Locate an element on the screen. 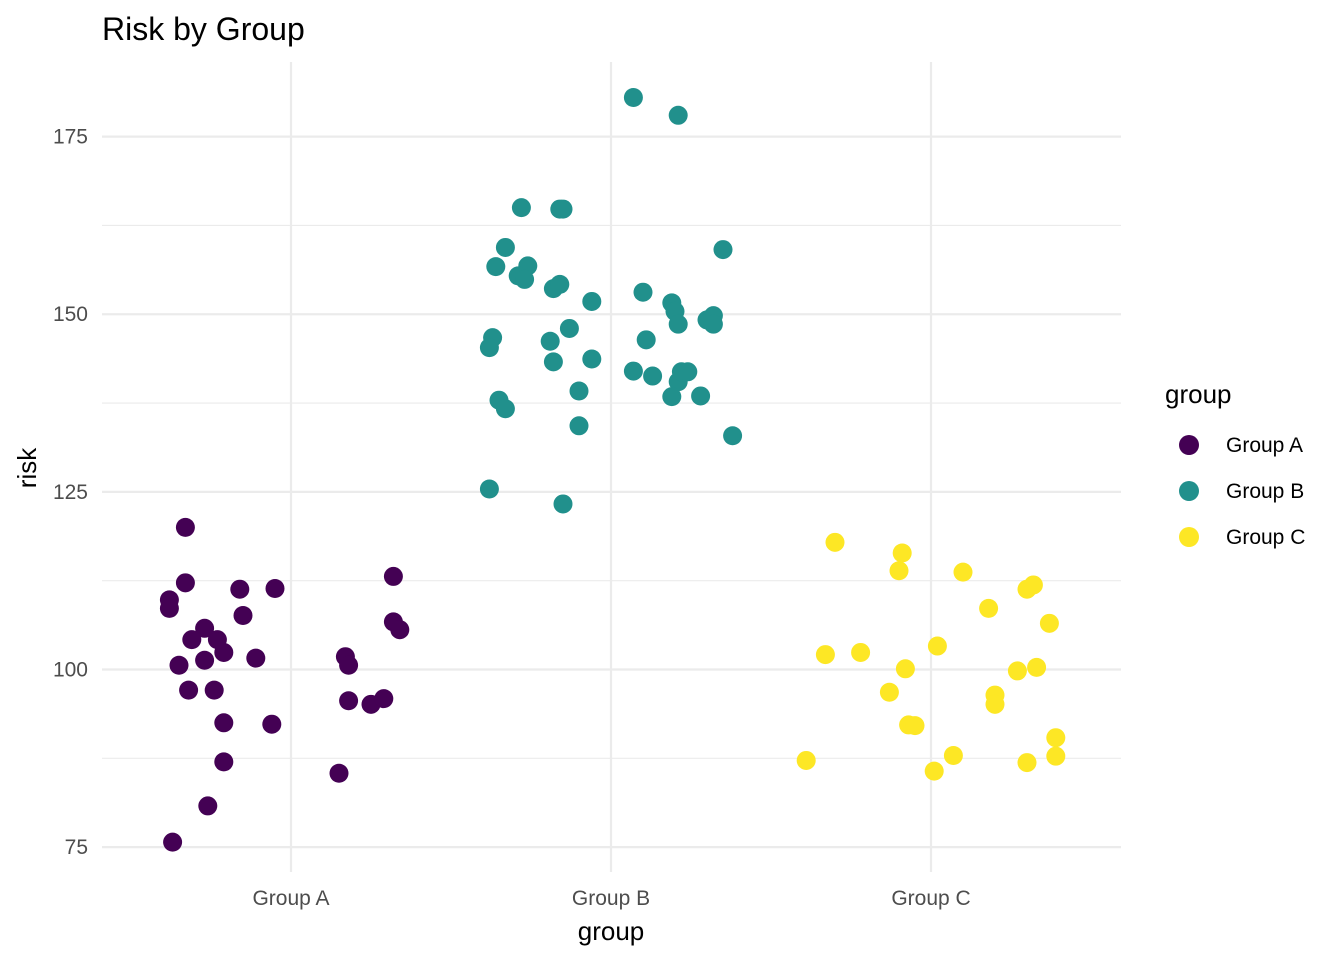 This screenshot has height=960, width=1344. y-tick-label: 100 is located at coordinates (70, 670).